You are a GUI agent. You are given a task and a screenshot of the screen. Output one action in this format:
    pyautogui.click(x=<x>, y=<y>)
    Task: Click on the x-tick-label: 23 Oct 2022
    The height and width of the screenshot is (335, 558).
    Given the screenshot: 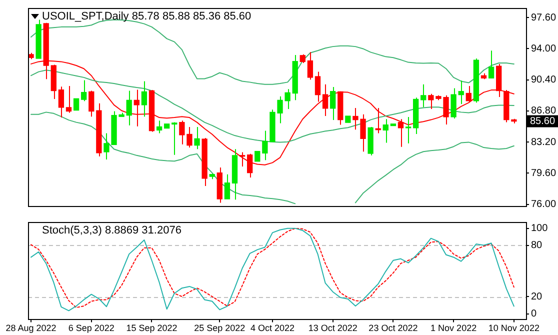 What is the action you would take?
    pyautogui.click(x=393, y=328)
    